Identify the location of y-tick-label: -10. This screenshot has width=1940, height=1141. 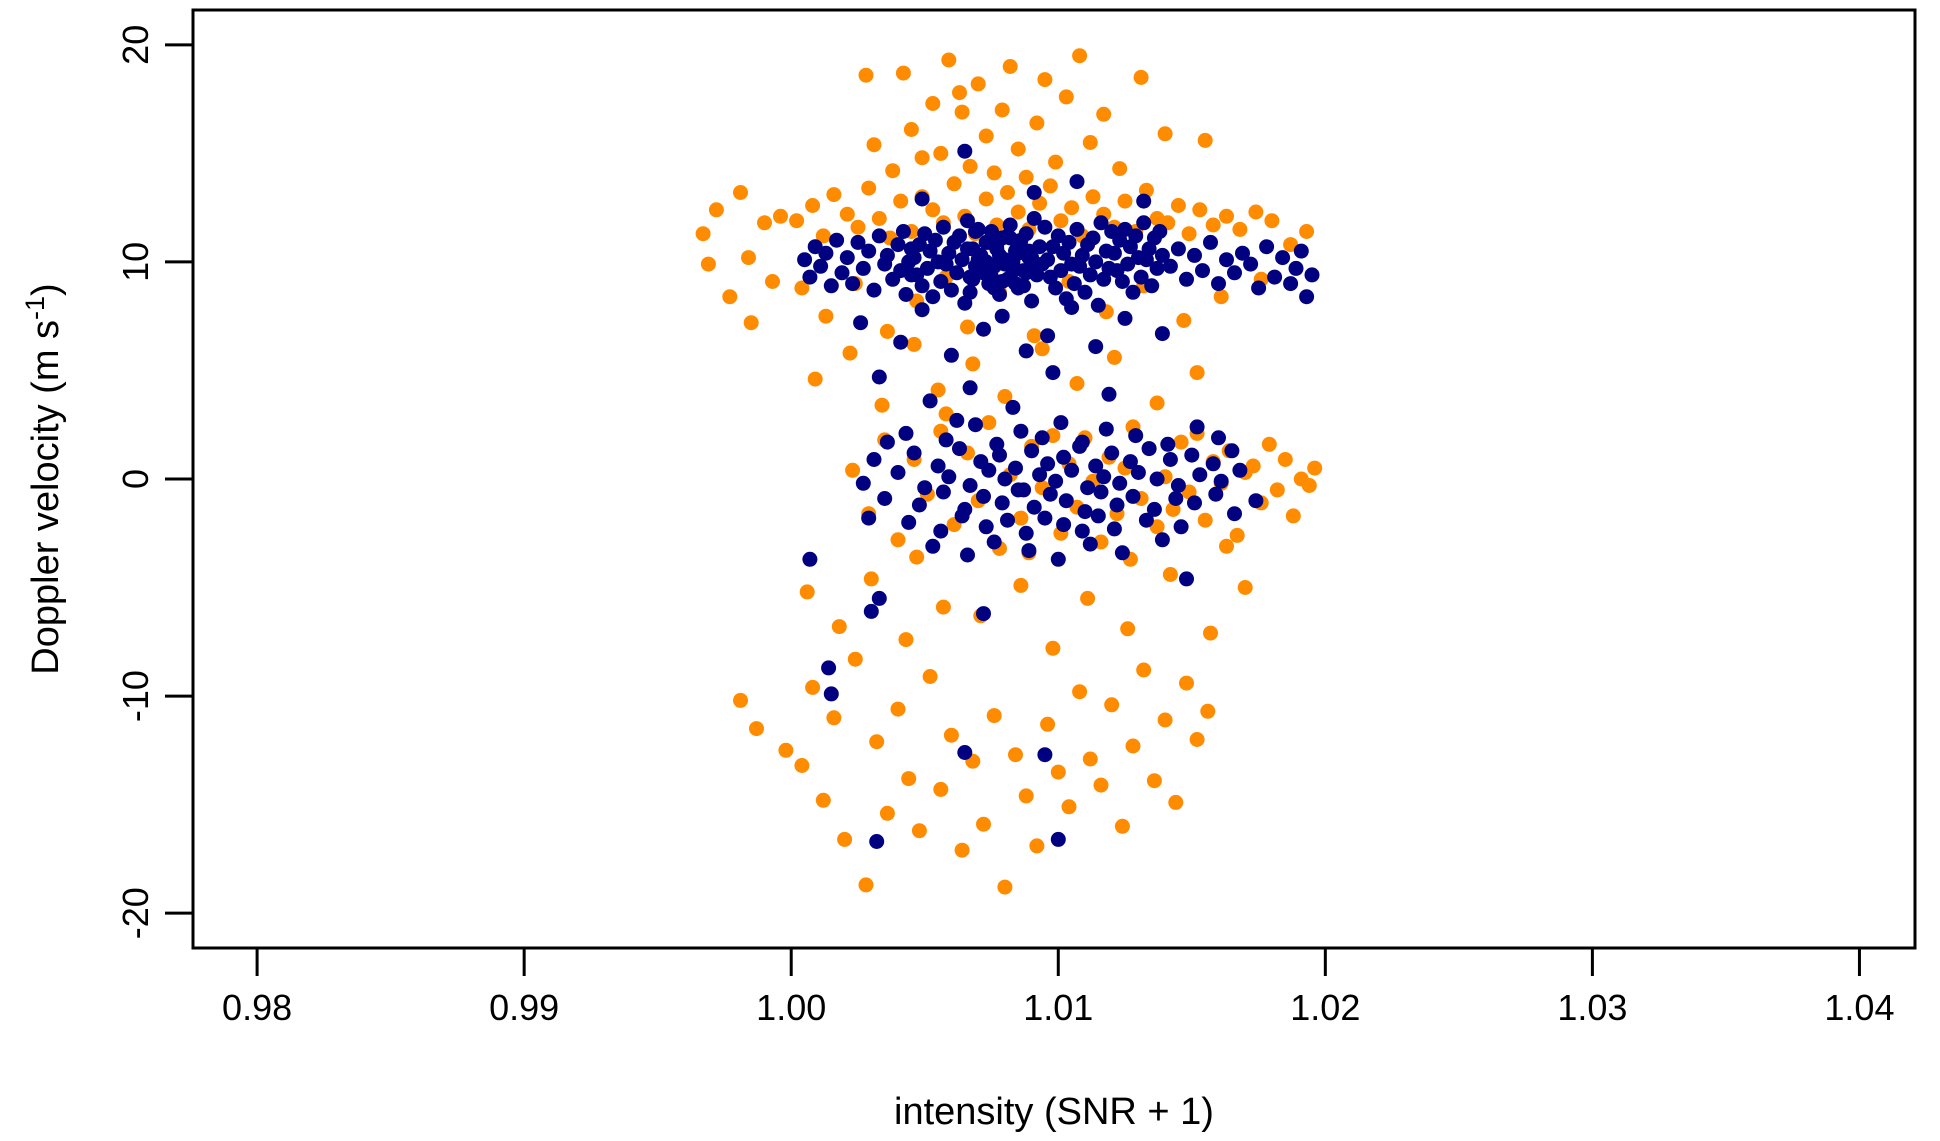
(135, 696).